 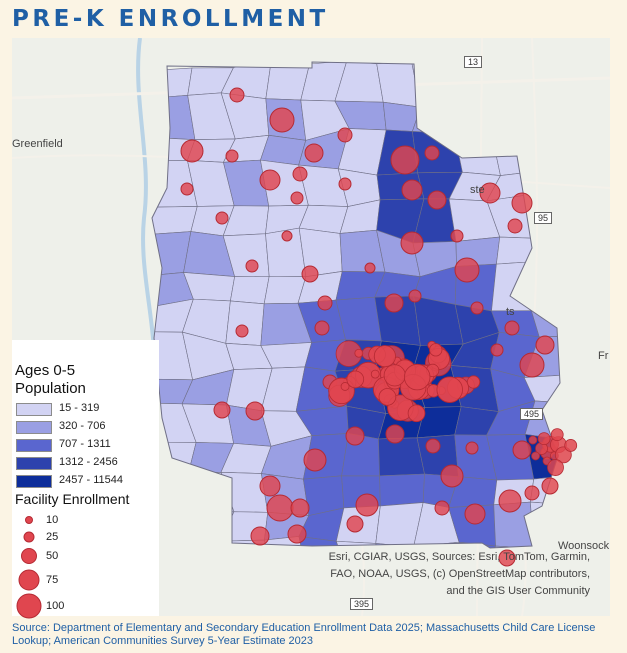 I want to click on map-attribution-line: and the GIS User Community, so click(x=518, y=591).